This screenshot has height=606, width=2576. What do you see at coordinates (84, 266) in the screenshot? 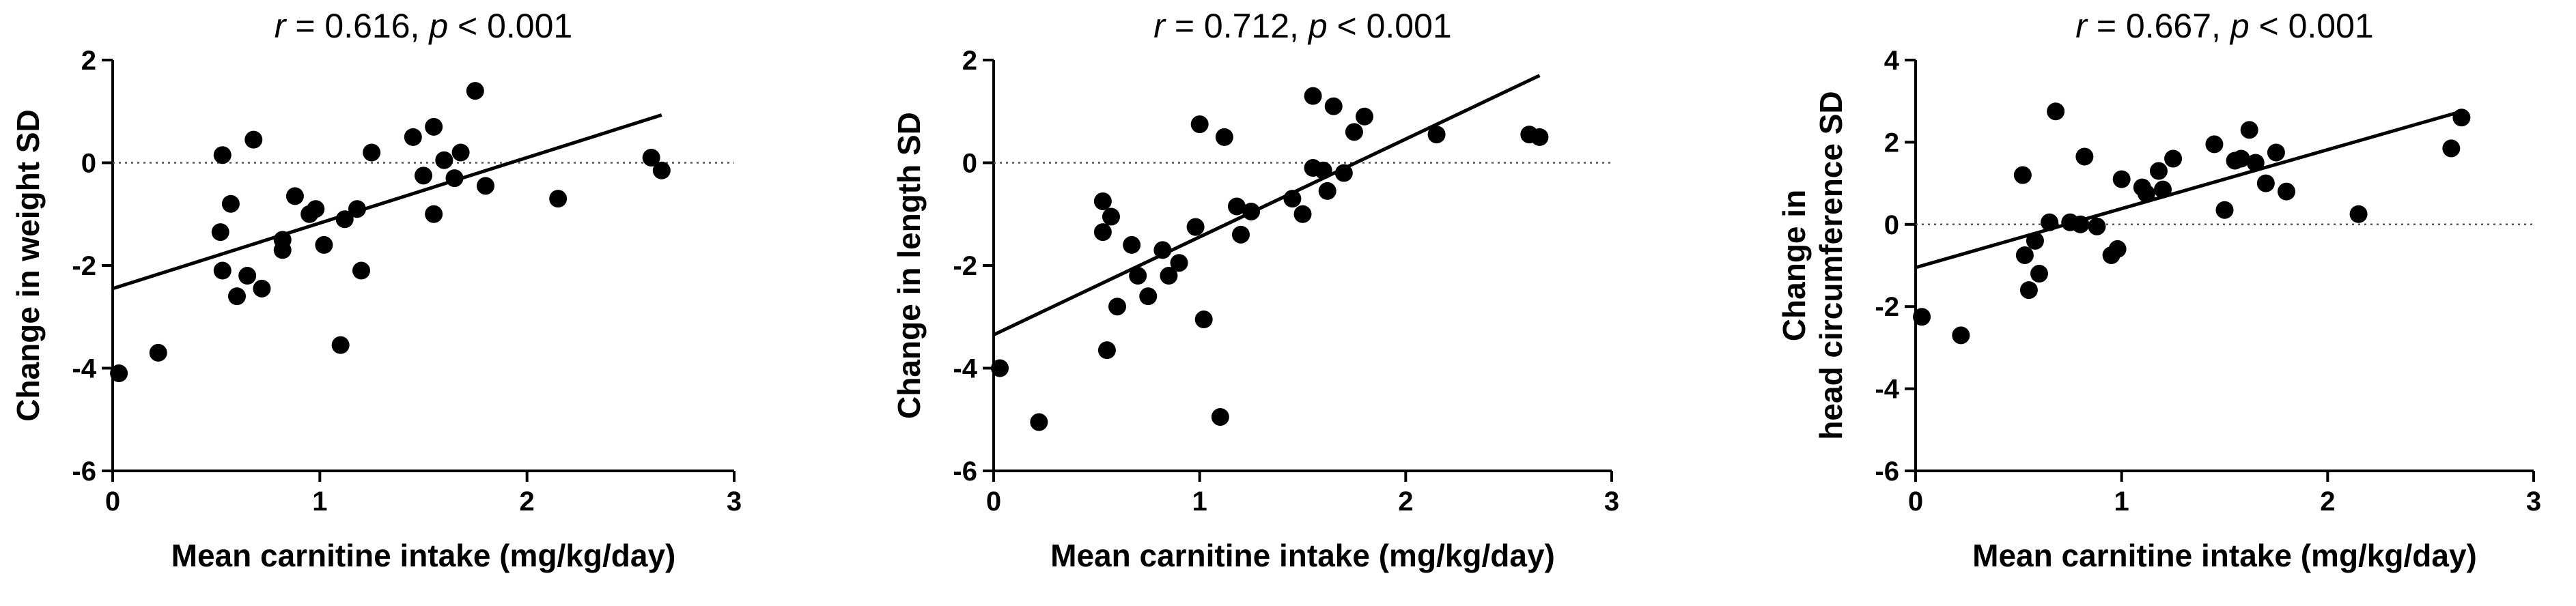
I see `y-tick-label: -2` at bounding box center [84, 266].